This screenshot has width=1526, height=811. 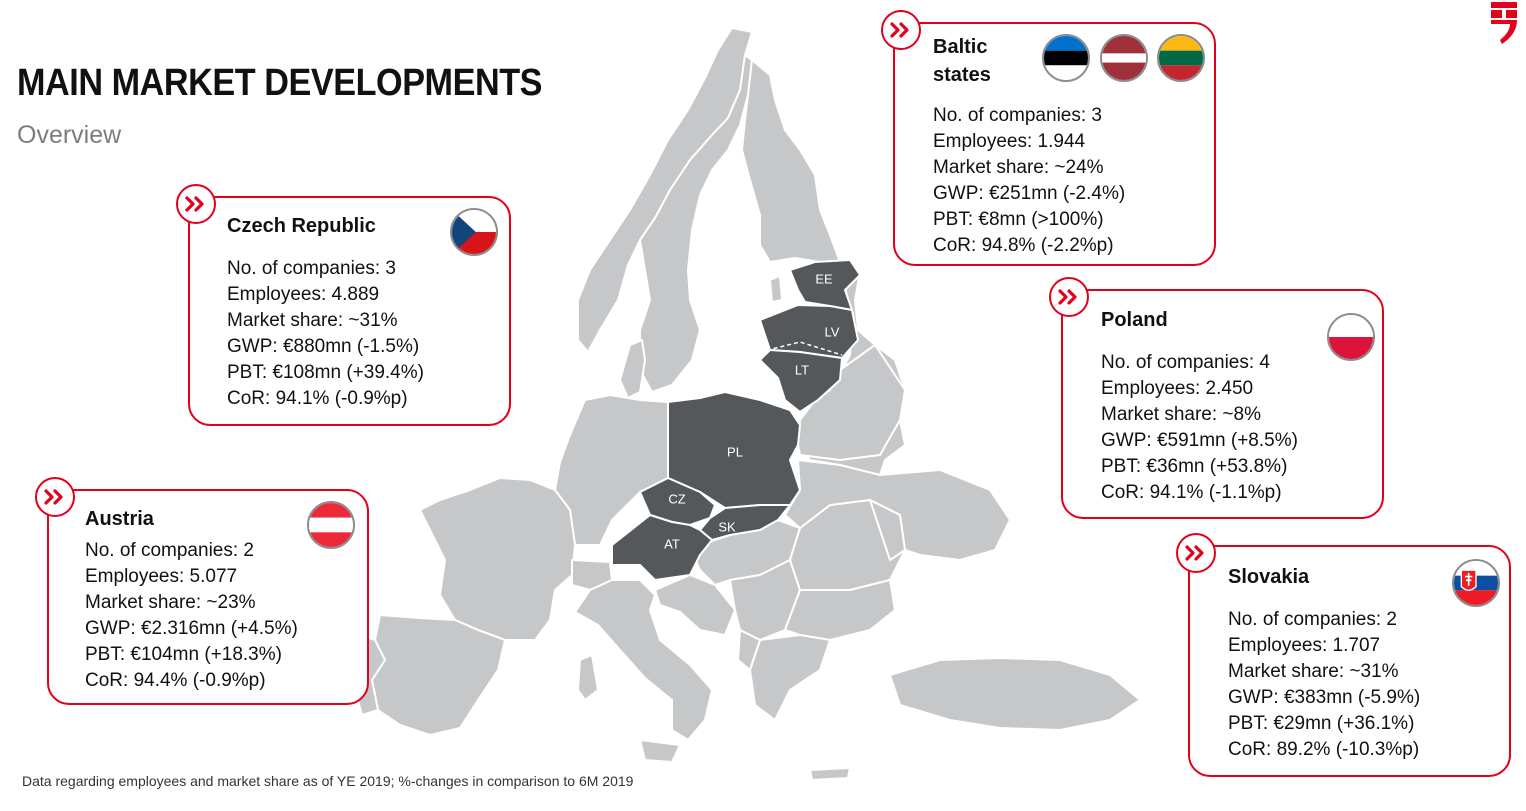 What do you see at coordinates (175, 680) in the screenshot?
I see `stat-cor: CoR: 94.4% (-0.9%p)` at bounding box center [175, 680].